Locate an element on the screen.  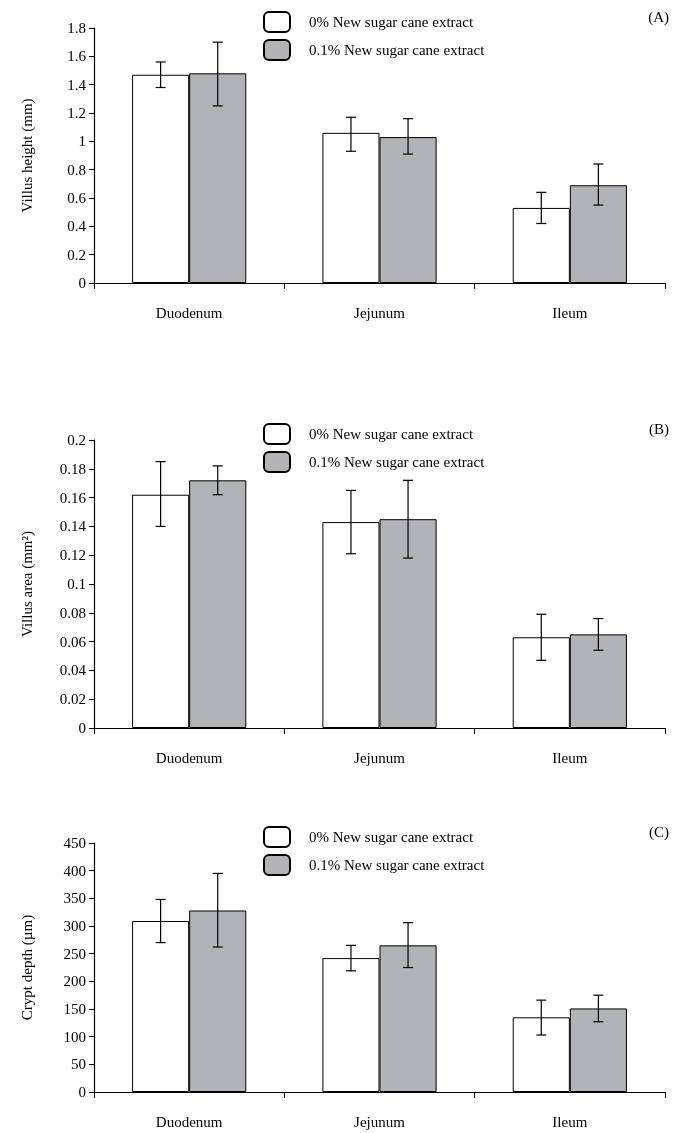
y-axis-title: Villus height (mm) is located at coordinates (27, 155).